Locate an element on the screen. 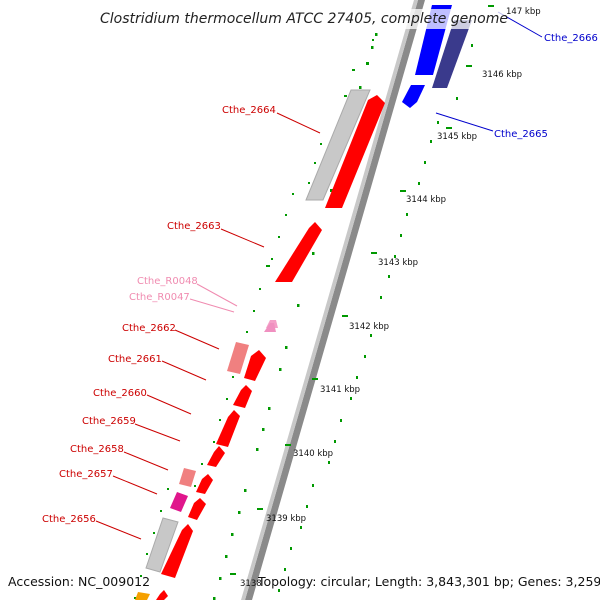 Image resolution: width=600 pixels, height=600 pixels. gene-cthe-2664-grey is located at coordinates (338, 145).